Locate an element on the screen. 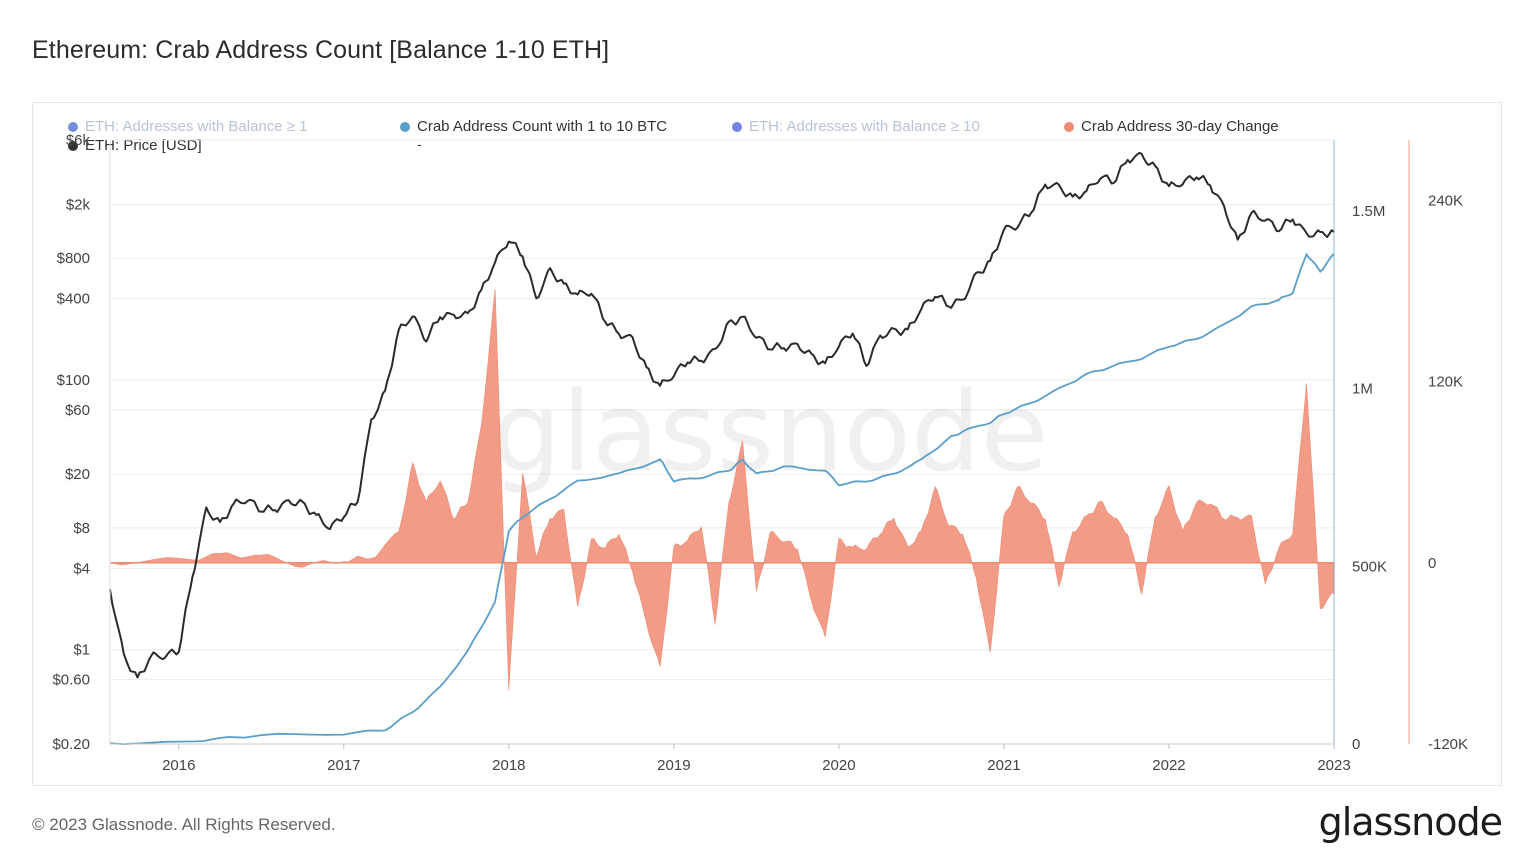 The height and width of the screenshot is (864, 1536). legend-label: Crab Address 30-day Change is located at coordinates (1180, 126).